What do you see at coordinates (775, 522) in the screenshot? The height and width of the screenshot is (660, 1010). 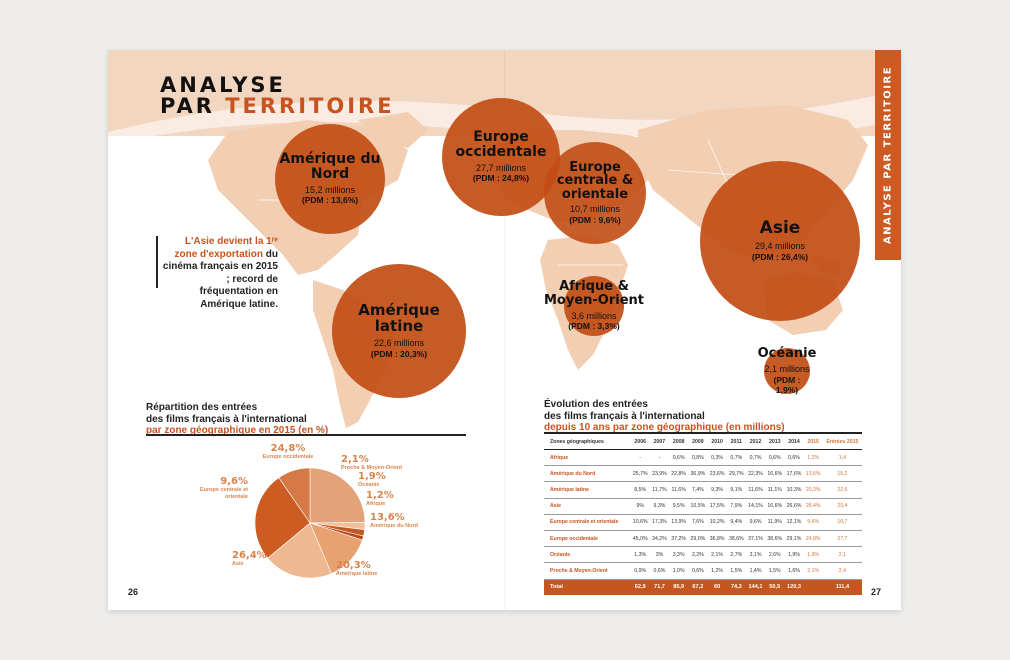 I see `table-cell: 11,9%` at bounding box center [775, 522].